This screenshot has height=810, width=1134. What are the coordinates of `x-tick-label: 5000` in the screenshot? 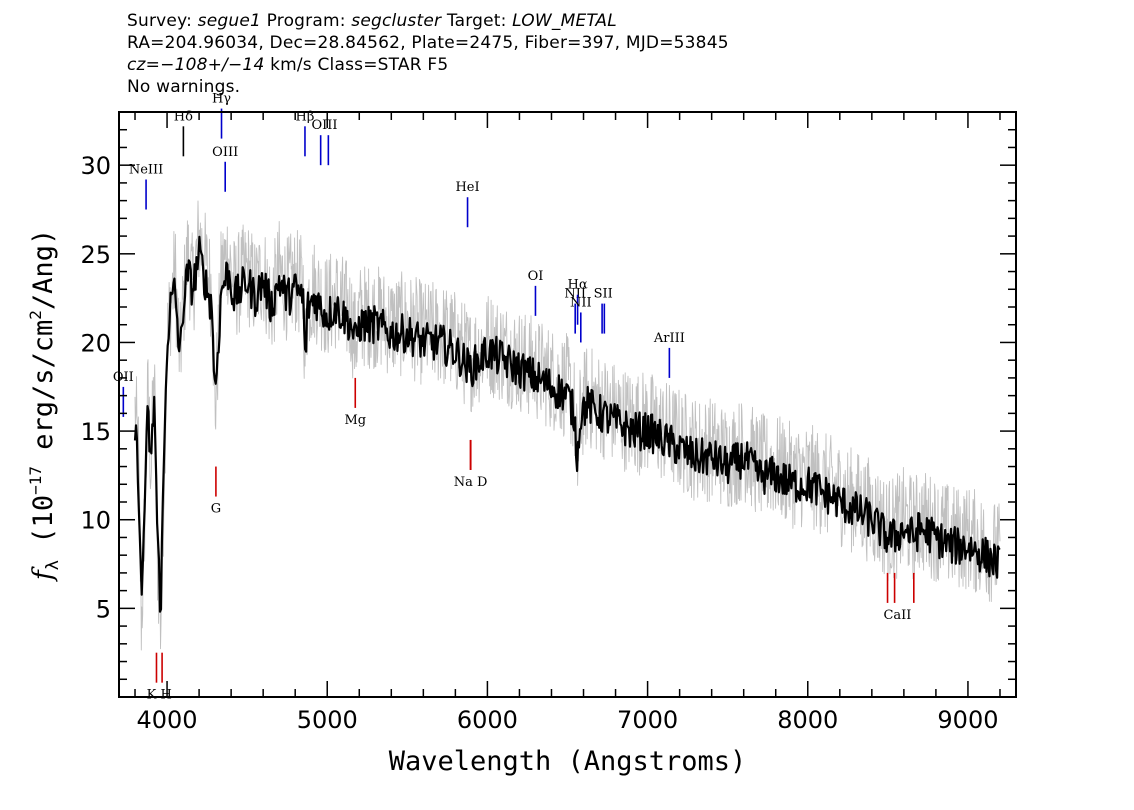 It's located at (327, 720).